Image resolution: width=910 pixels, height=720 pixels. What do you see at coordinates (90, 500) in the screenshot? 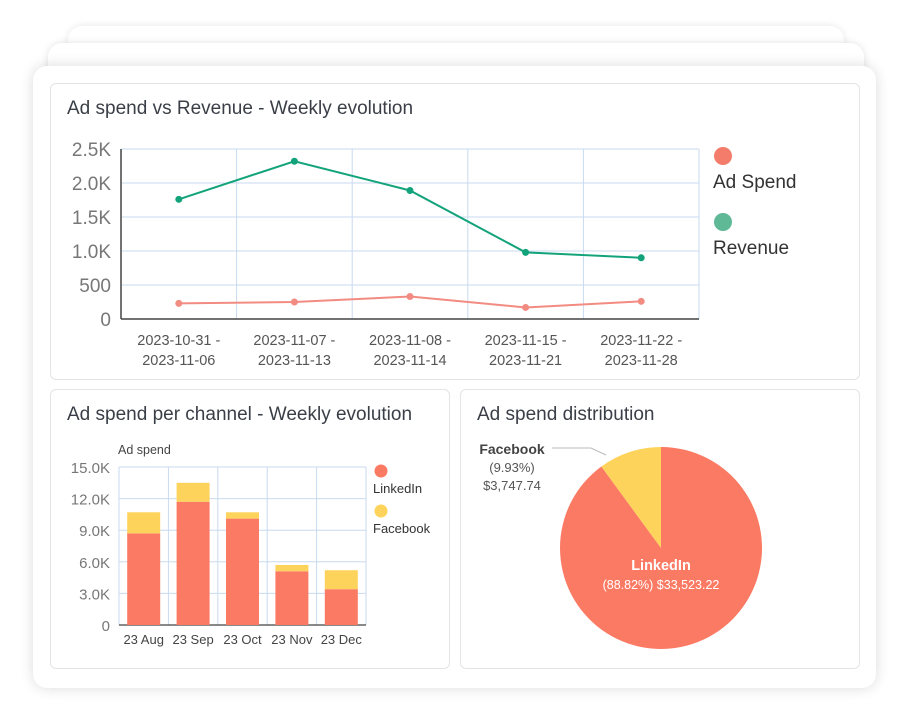
I see `y-tick-label: 12.0K` at bounding box center [90, 500].